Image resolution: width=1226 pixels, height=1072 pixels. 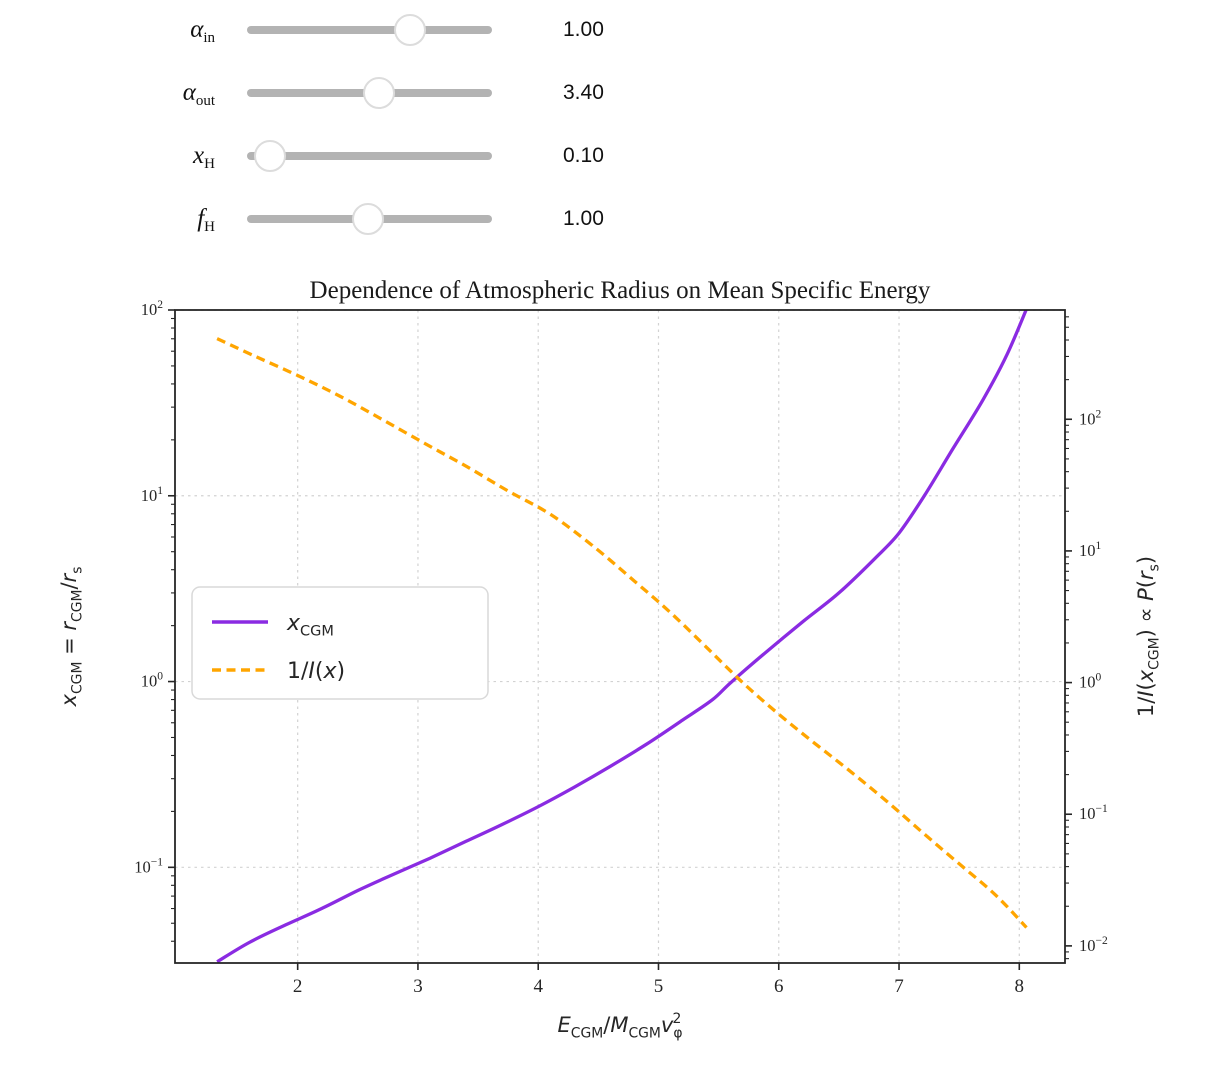 I want to click on y-right-tick-label: 10², so click(x=1090, y=418).